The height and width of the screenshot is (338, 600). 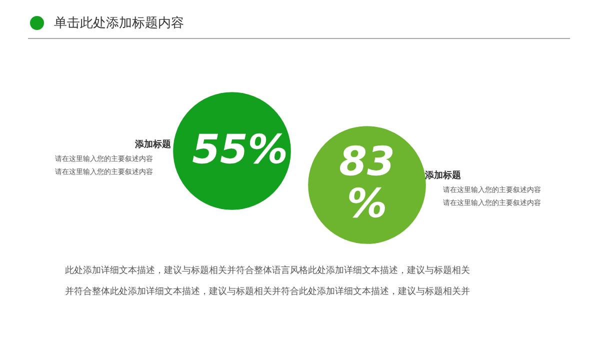 I want to click on data-label: 55%, so click(x=240, y=150).